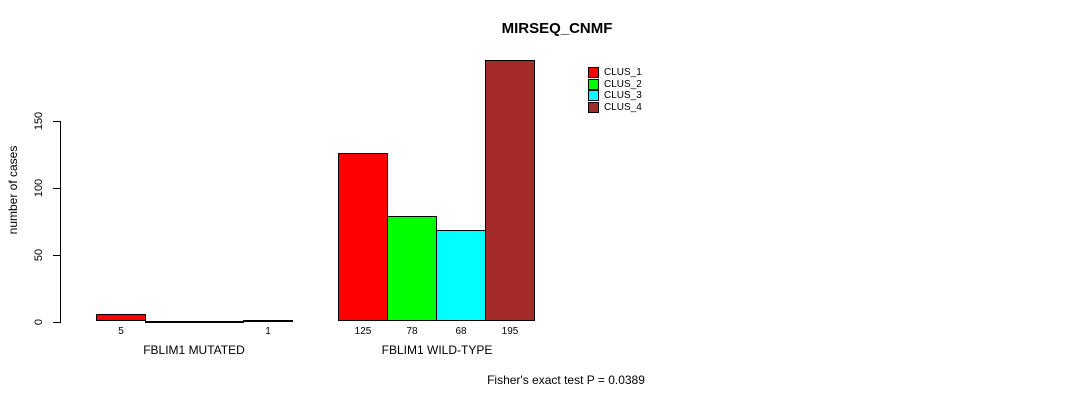 The width and height of the screenshot is (1090, 400). I want to click on legend-label-clus_3: CLUS_3, so click(623, 95).